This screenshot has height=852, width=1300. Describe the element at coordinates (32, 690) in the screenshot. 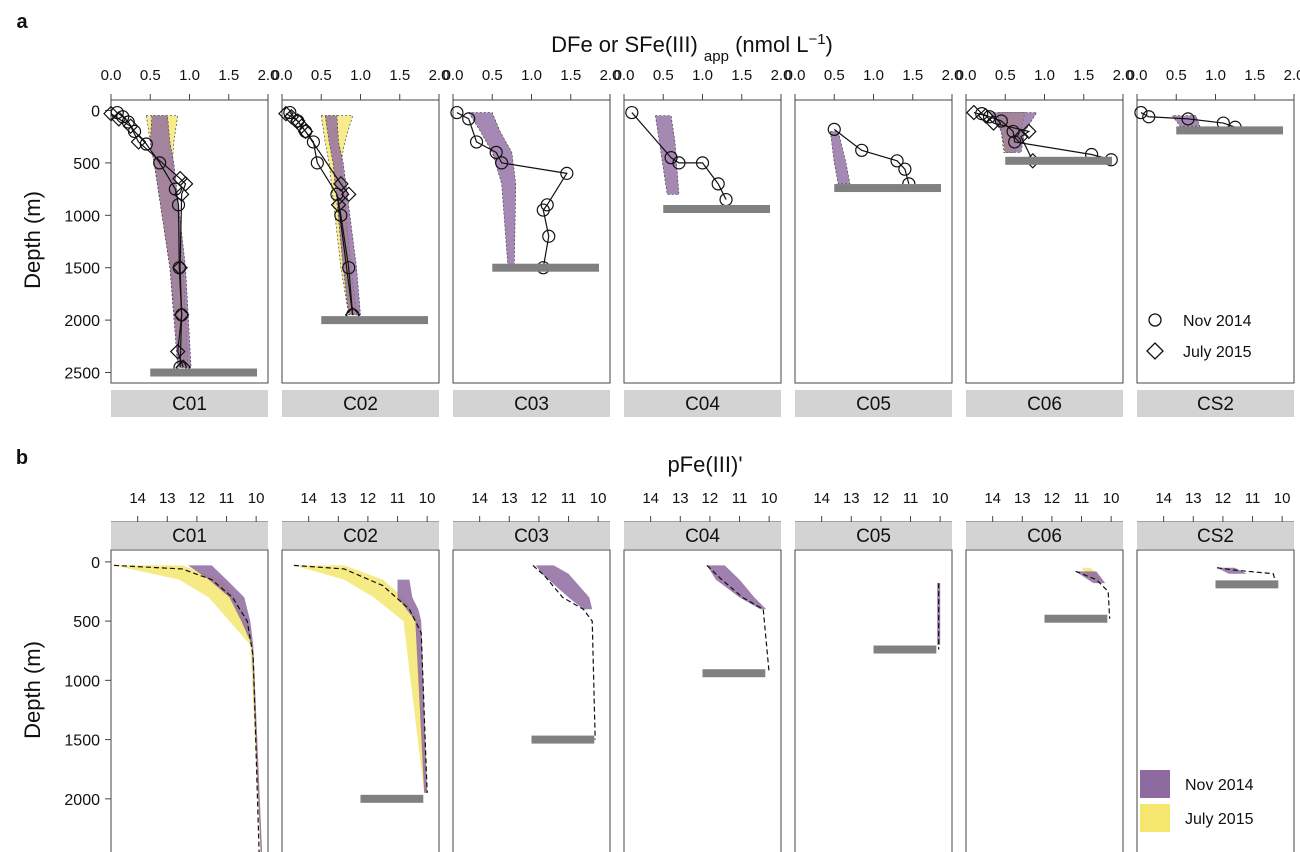

I see `panel-b-ylabel: Depth (m)` at that location.